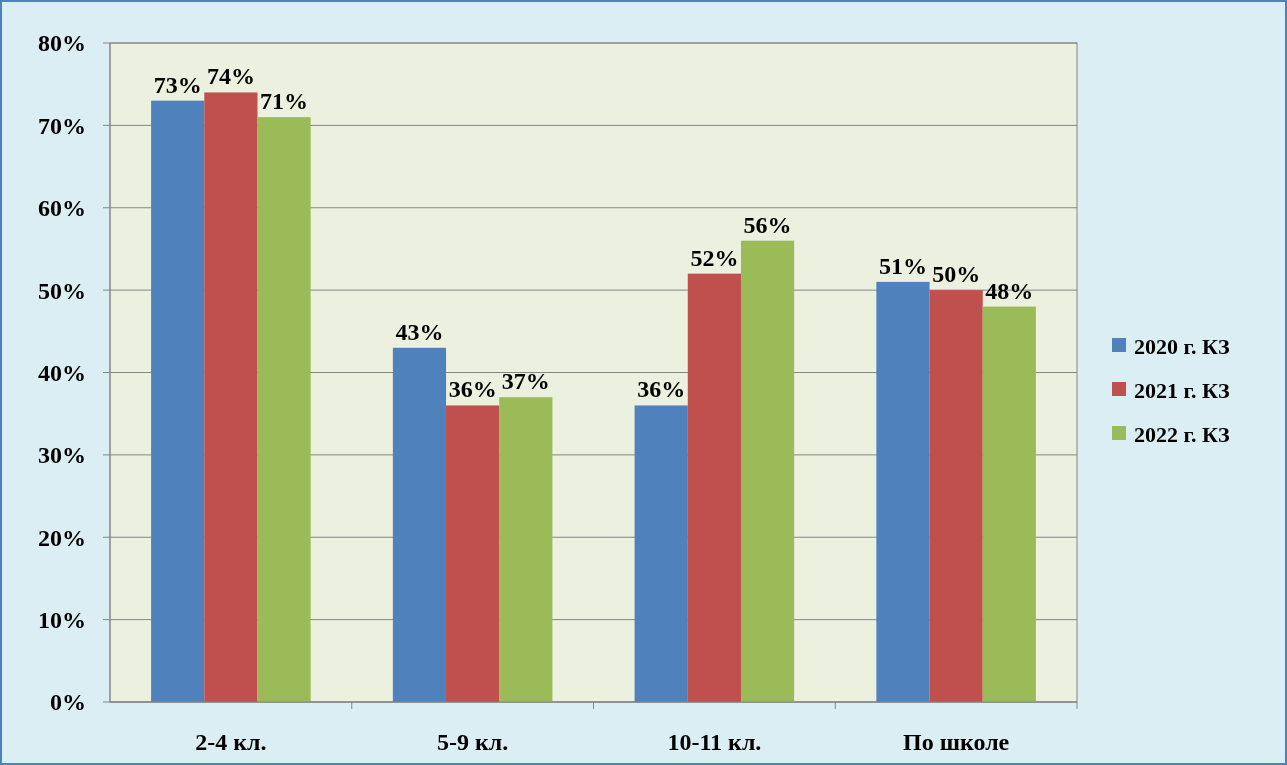 The width and height of the screenshot is (1287, 765). Describe the element at coordinates (902, 265) in the screenshot. I see `data-label: 51%` at that location.